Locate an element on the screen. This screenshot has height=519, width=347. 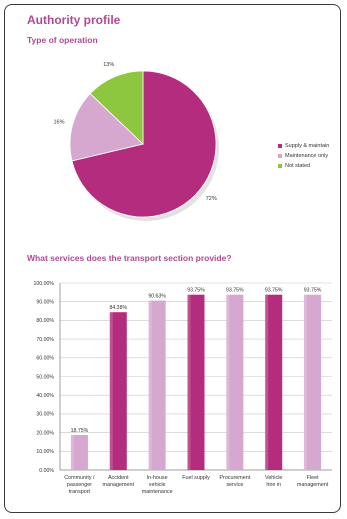
y-tick-label: 20.00% is located at coordinates (45, 433).